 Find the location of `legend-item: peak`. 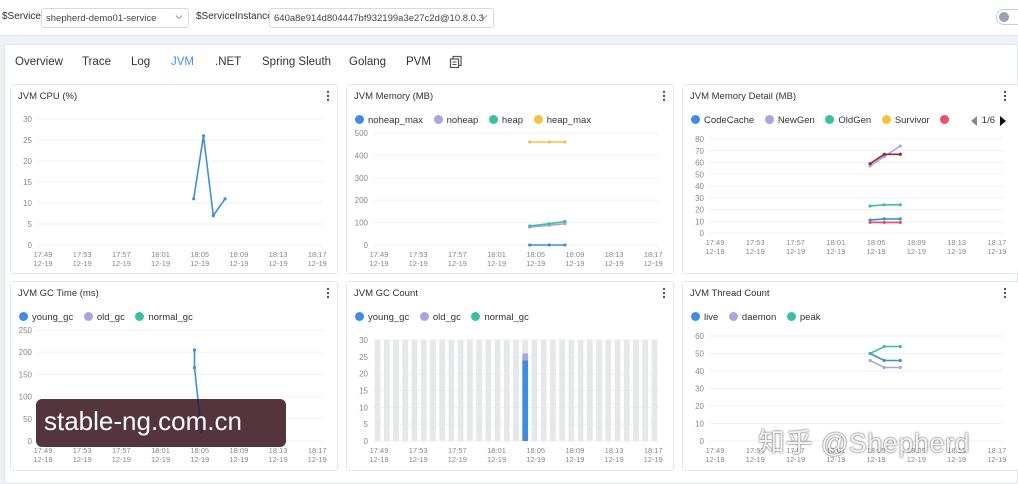

legend-item: peak is located at coordinates (803, 317).